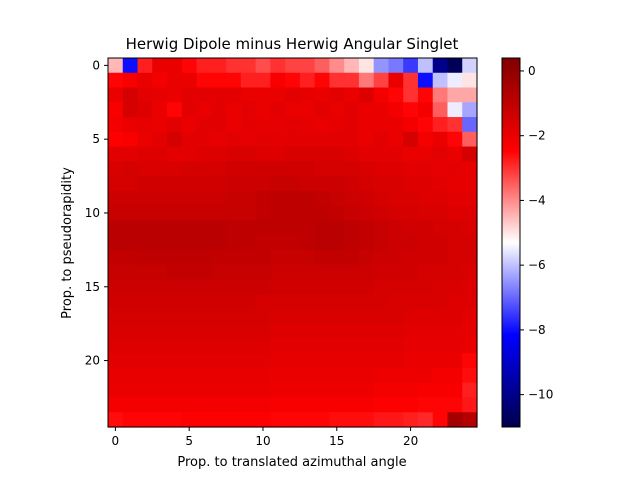 Image resolution: width=640 pixels, height=480 pixels. What do you see at coordinates (92, 213) in the screenshot?
I see `y-tick-label: 10` at bounding box center [92, 213].